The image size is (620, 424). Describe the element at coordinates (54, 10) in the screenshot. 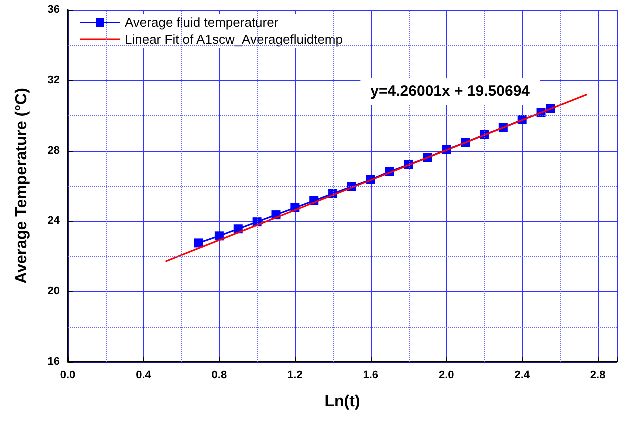

I see `y-tick-label: 36` at that location.